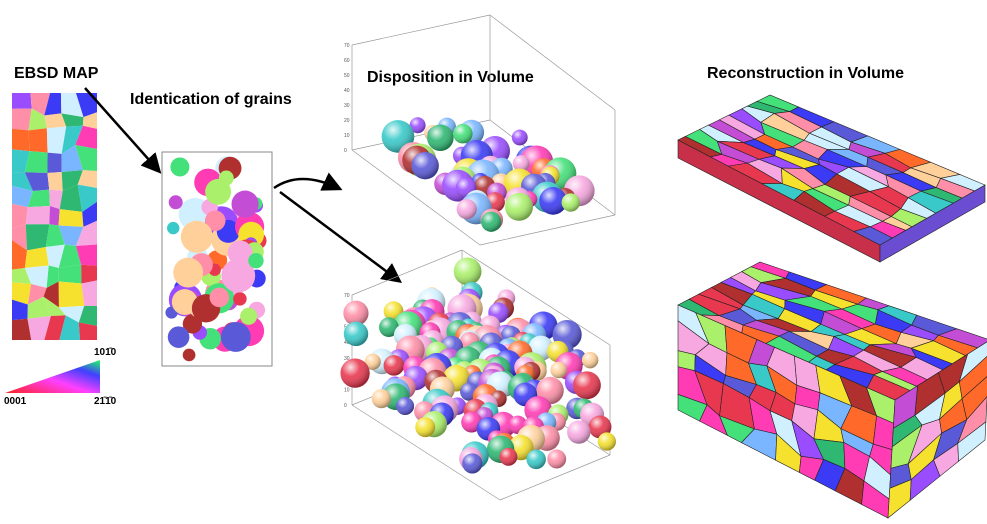 The width and height of the screenshot is (987, 524). What do you see at coordinates (805, 73) in the screenshot?
I see `label: Reconstruction in Volume` at bounding box center [805, 73].